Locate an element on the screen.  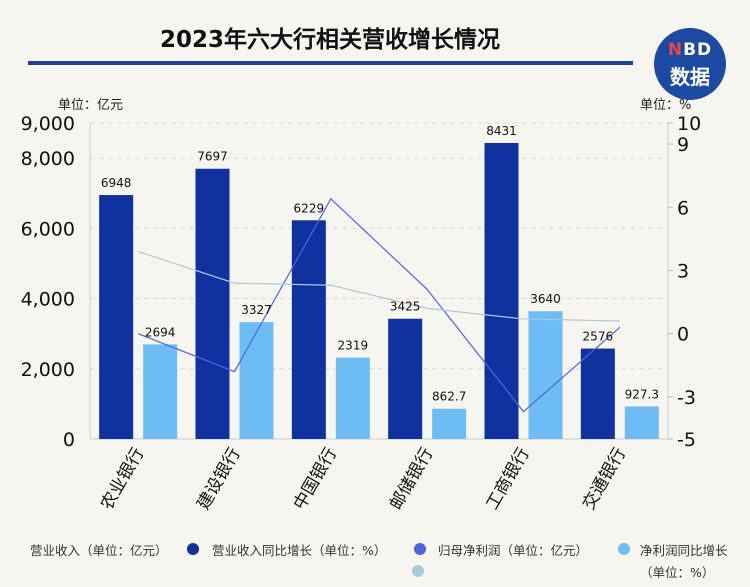
left-tick-label: 2,000 is located at coordinates (48, 370).